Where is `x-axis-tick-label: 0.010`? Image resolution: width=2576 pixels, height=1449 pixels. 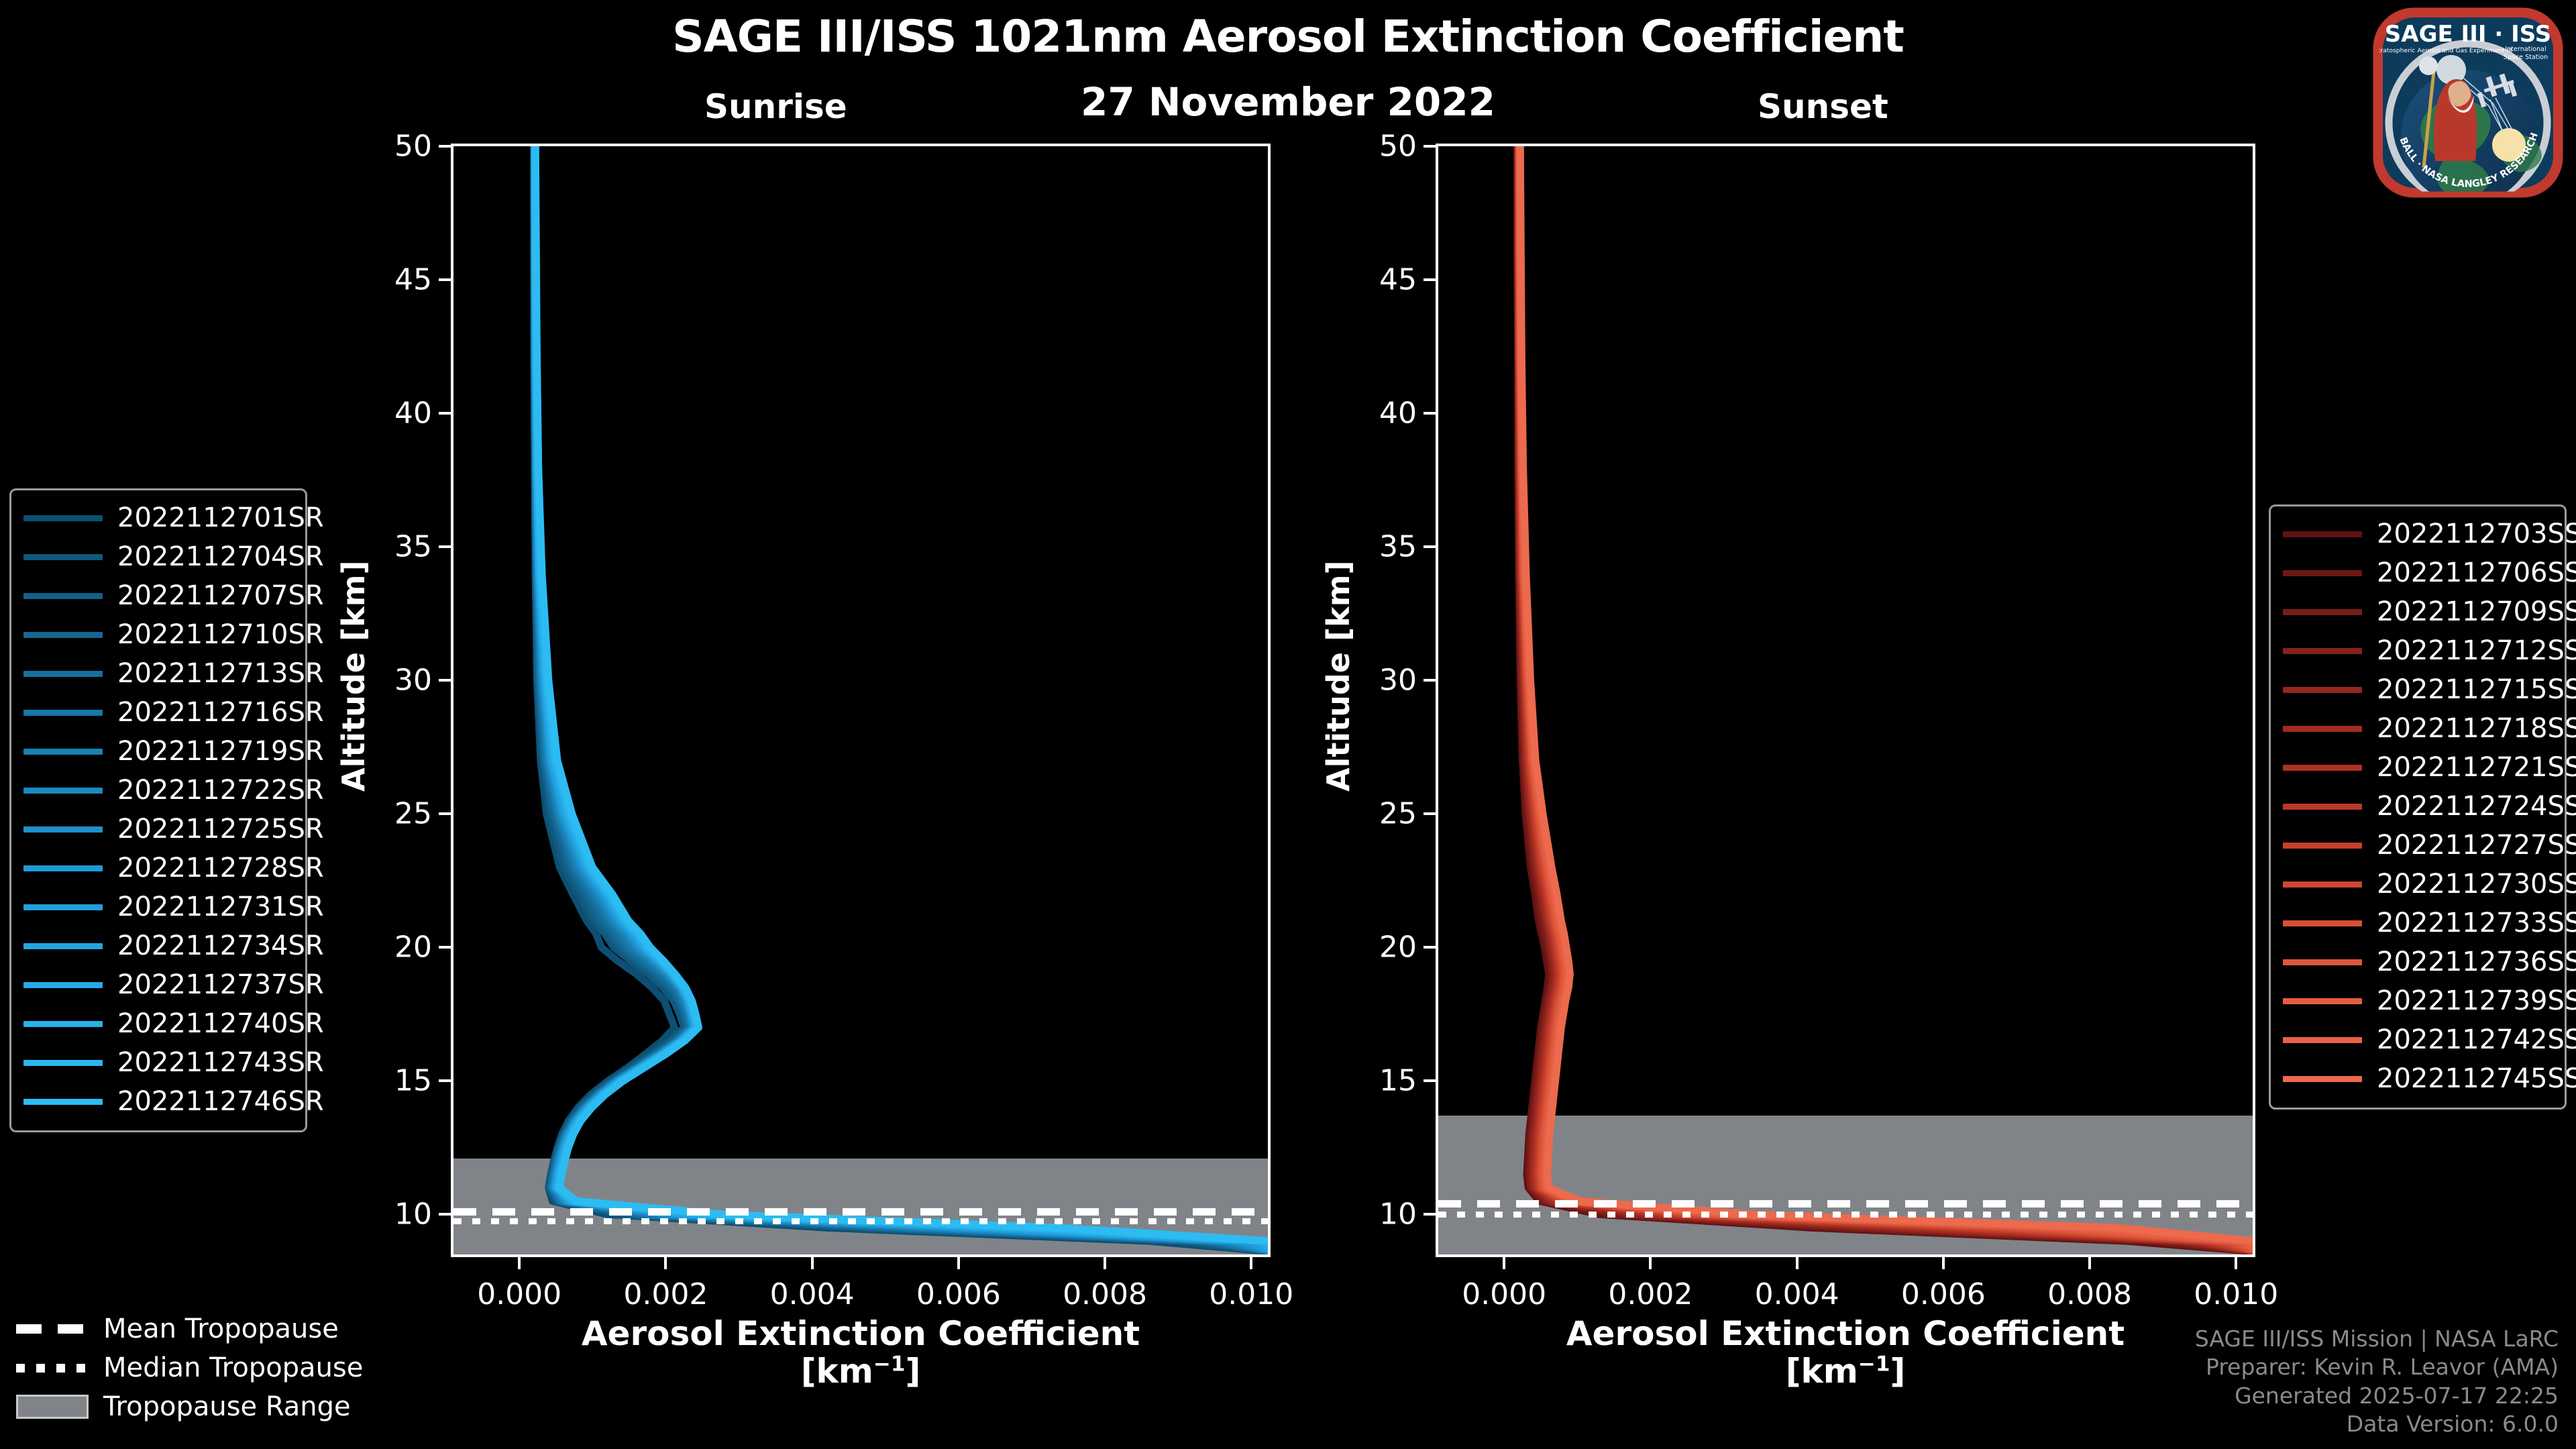
x-axis-tick-label: 0.010 is located at coordinates (2236, 1294).